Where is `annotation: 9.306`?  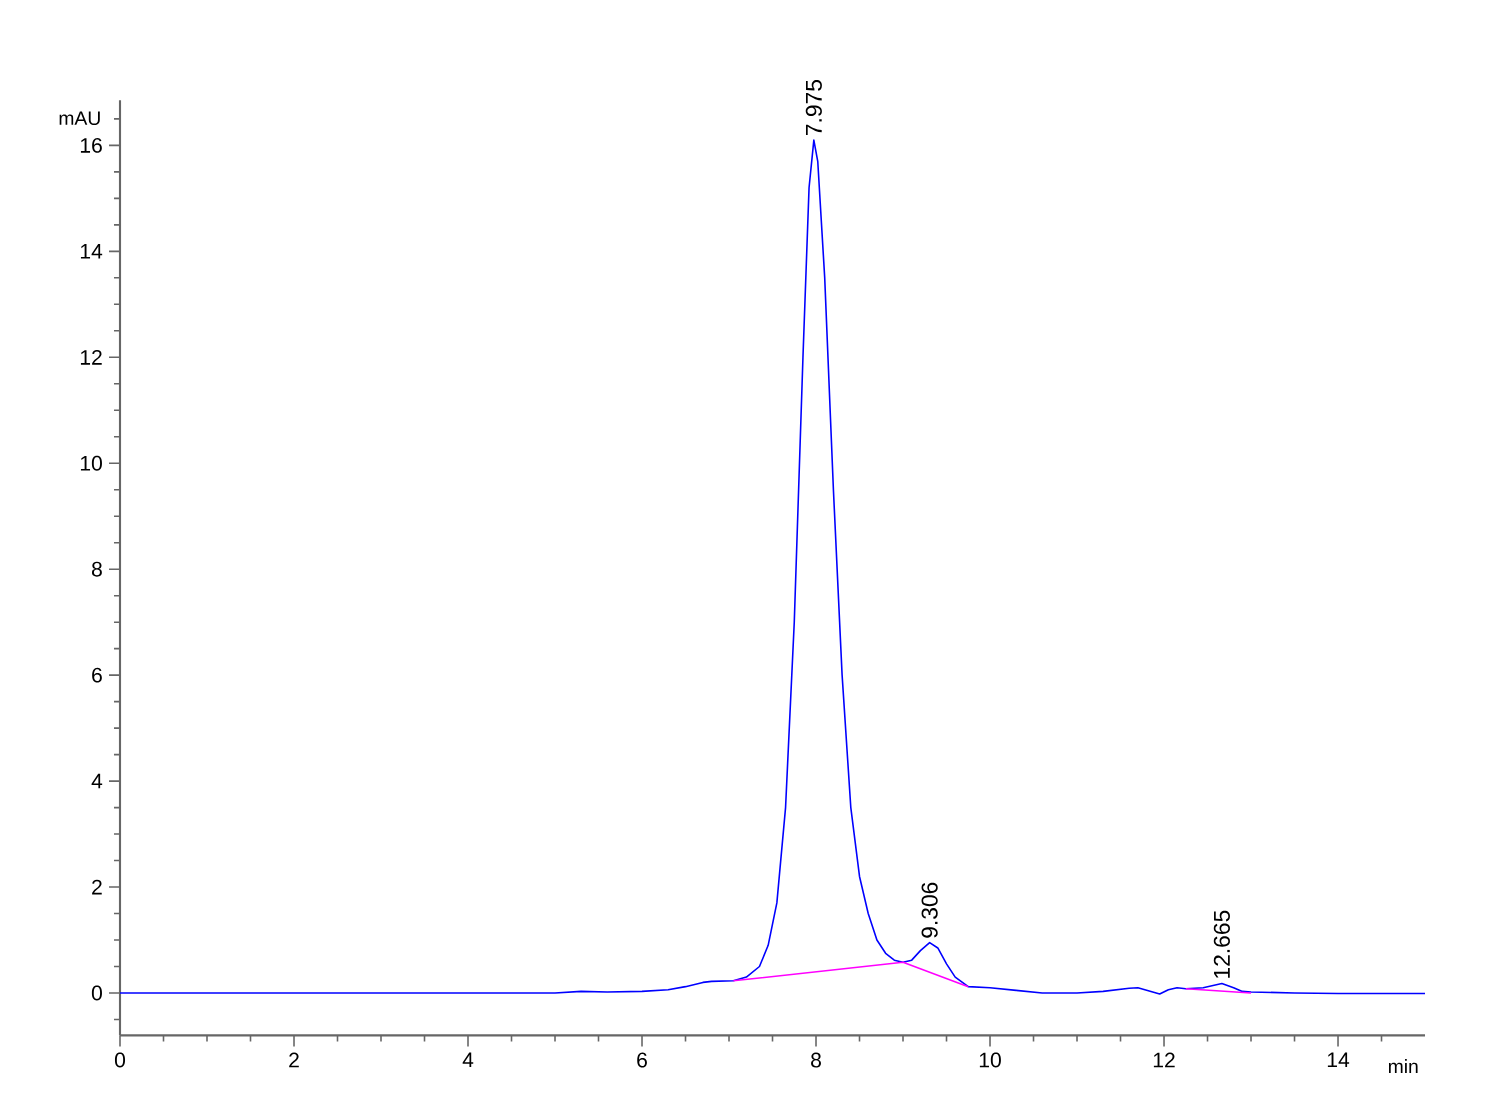
annotation: 9.306 is located at coordinates (929, 910).